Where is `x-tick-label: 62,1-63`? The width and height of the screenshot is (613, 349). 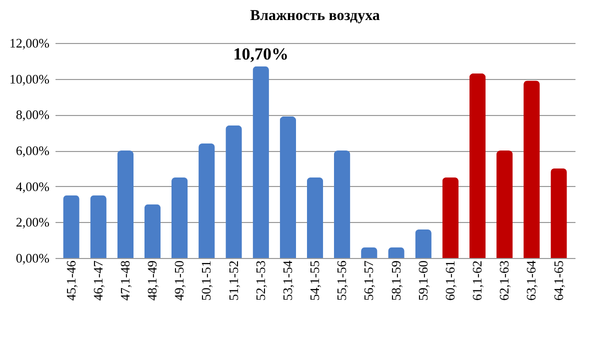 x-tick-label: 62,1-63 is located at coordinates (504, 280).